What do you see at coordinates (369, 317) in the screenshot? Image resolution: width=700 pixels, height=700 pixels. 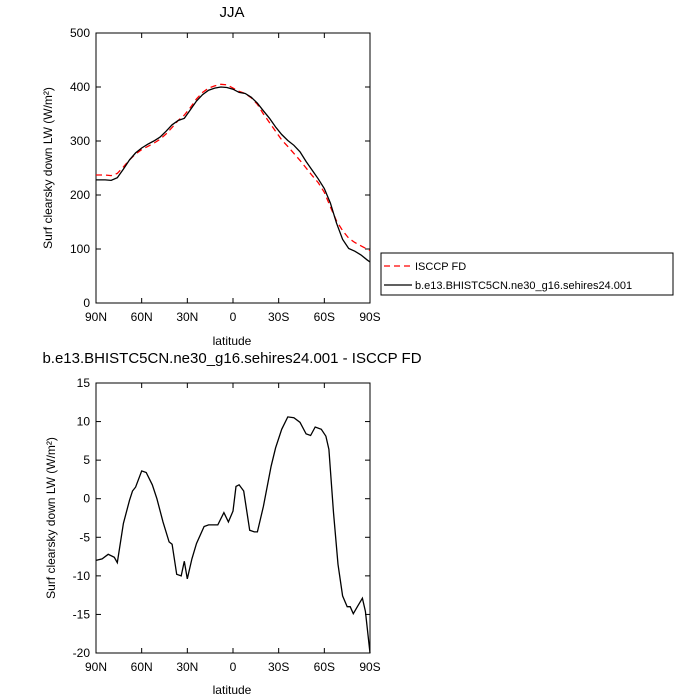 I see `top-x-tick-label: 90S` at bounding box center [369, 317].